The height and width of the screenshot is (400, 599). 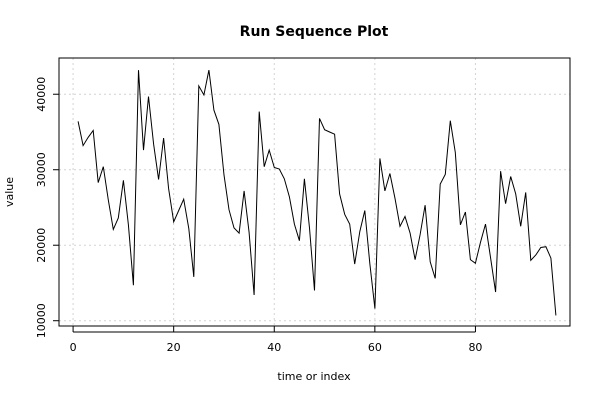 I want to click on y-tick-label: 20000, so click(x=41, y=245).